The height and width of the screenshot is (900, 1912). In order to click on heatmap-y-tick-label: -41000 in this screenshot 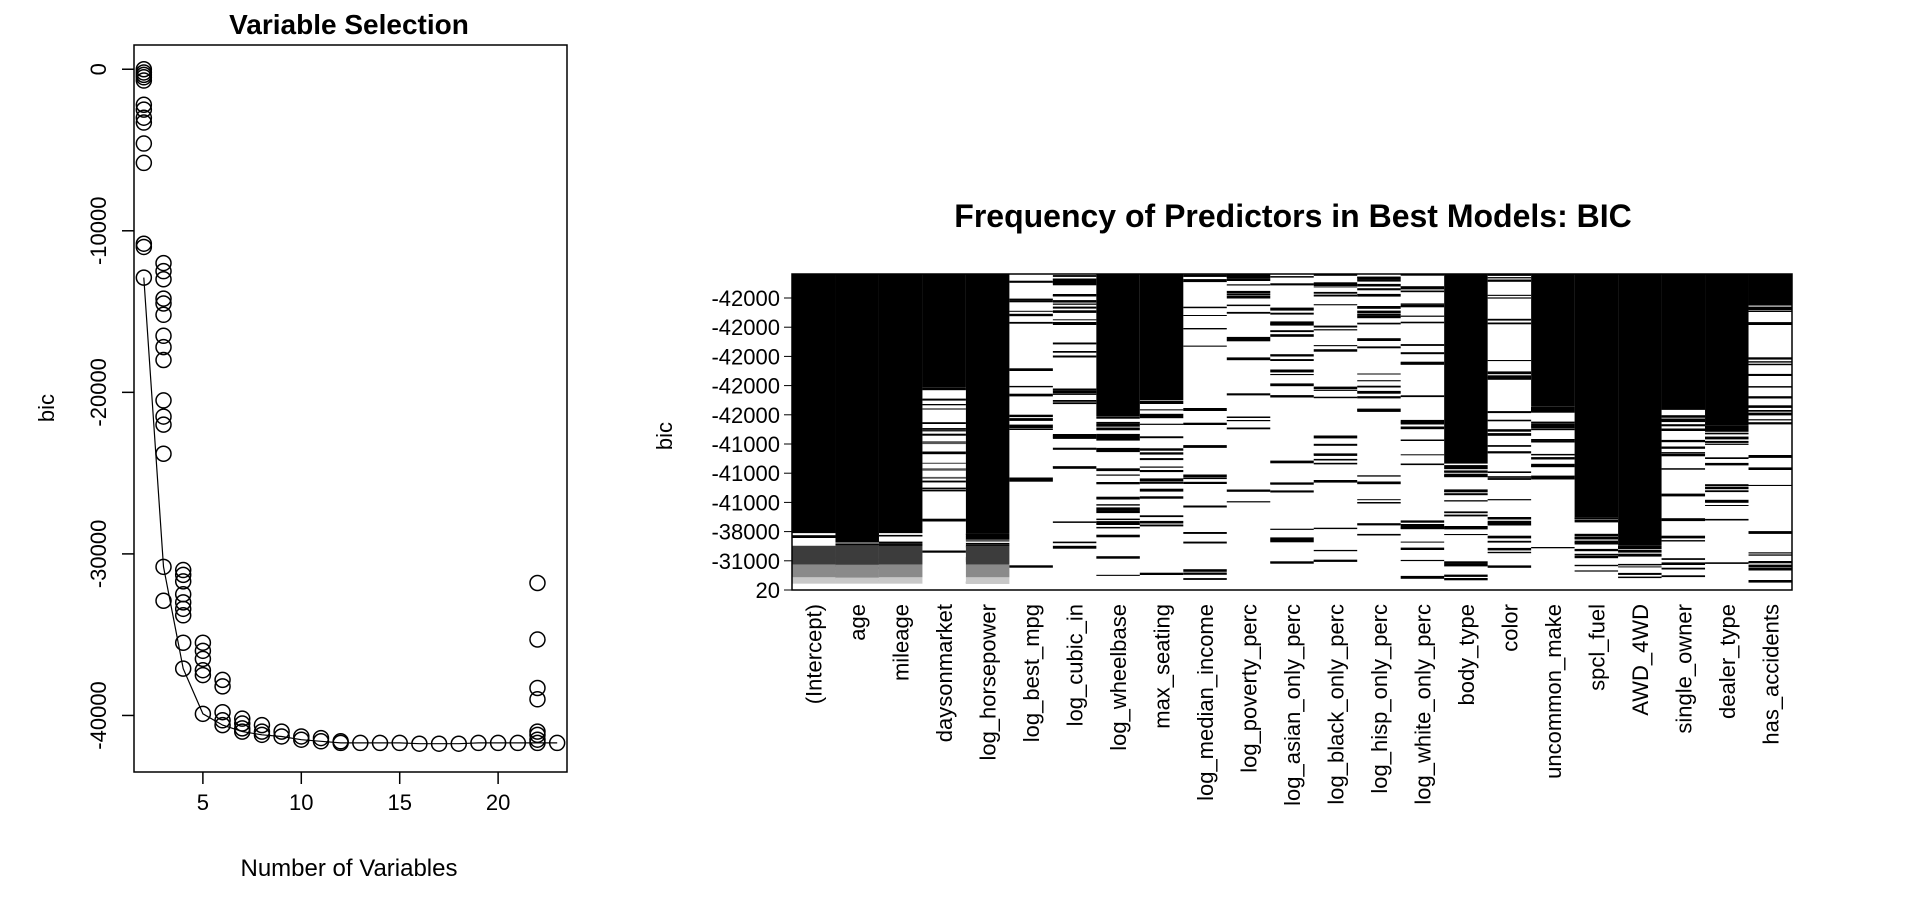, I will do `click(745, 502)`.